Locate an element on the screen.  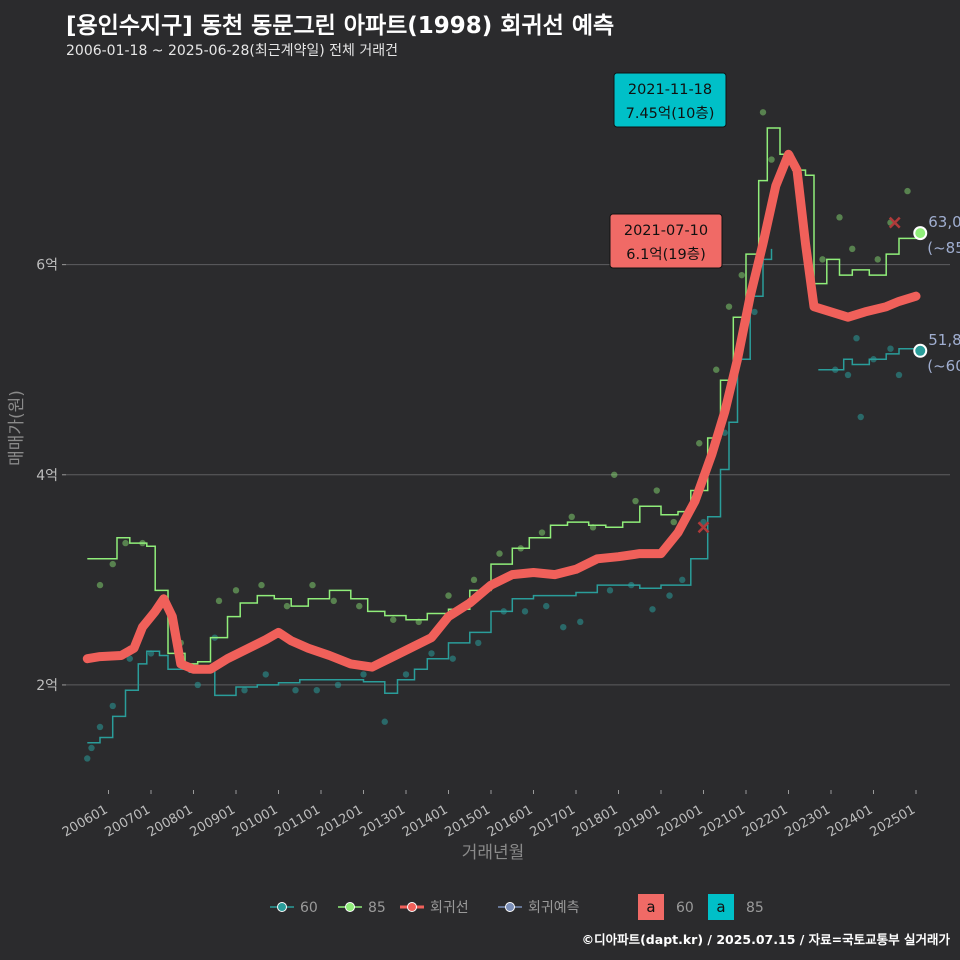
legend-box-label: 60 is located at coordinates (685, 908).